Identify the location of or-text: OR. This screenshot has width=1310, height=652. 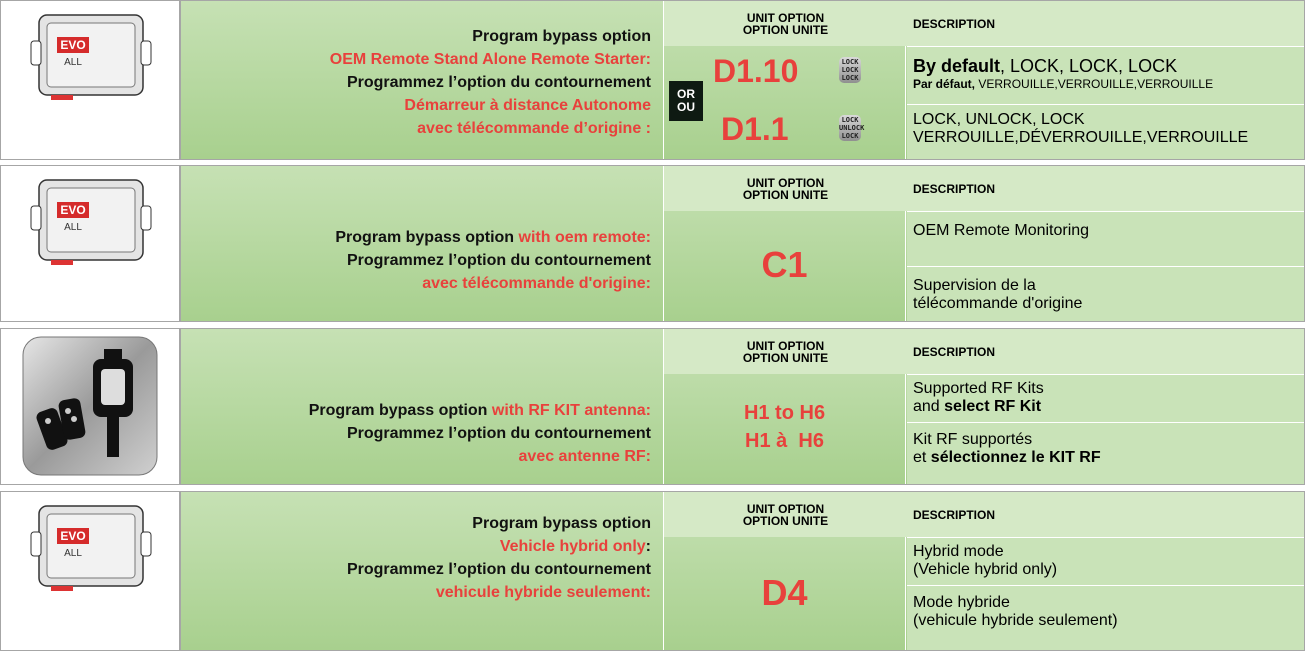
(686, 94).